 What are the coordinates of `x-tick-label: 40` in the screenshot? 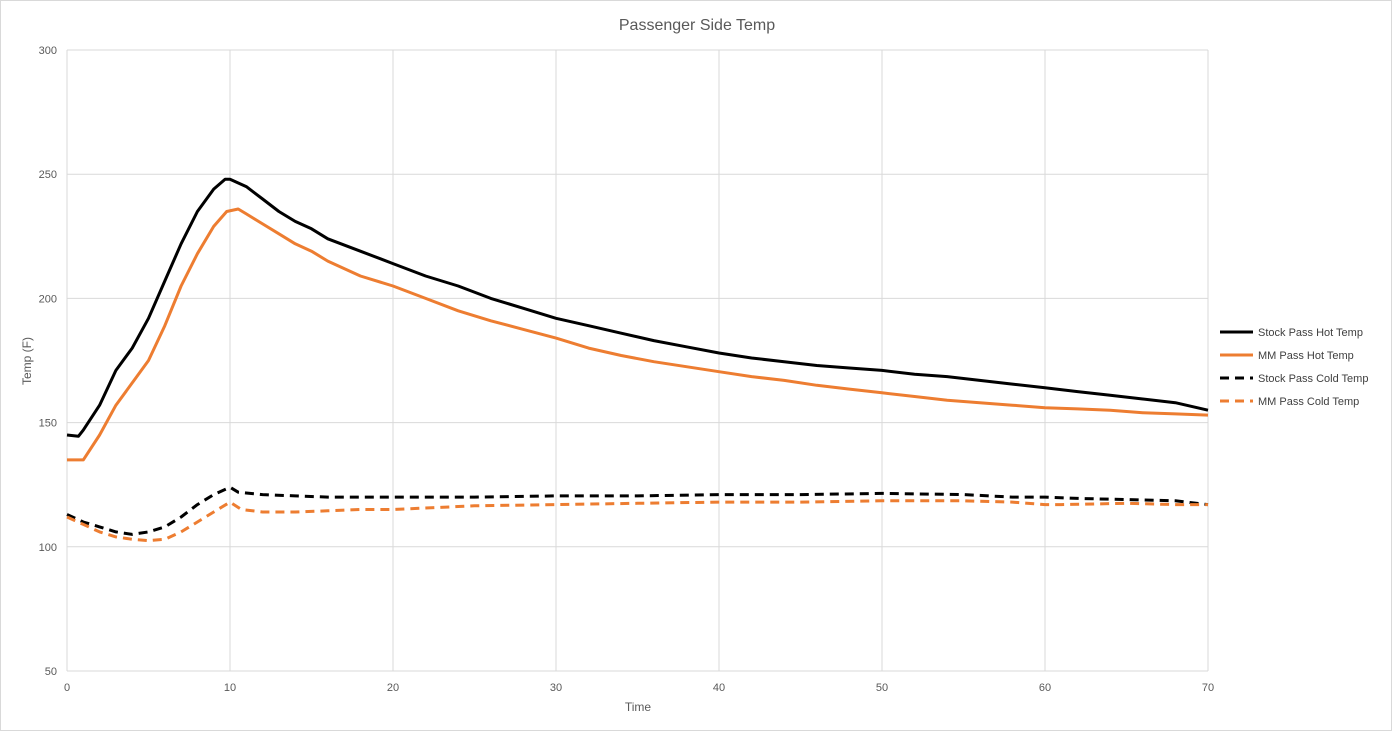 It's located at (719, 688).